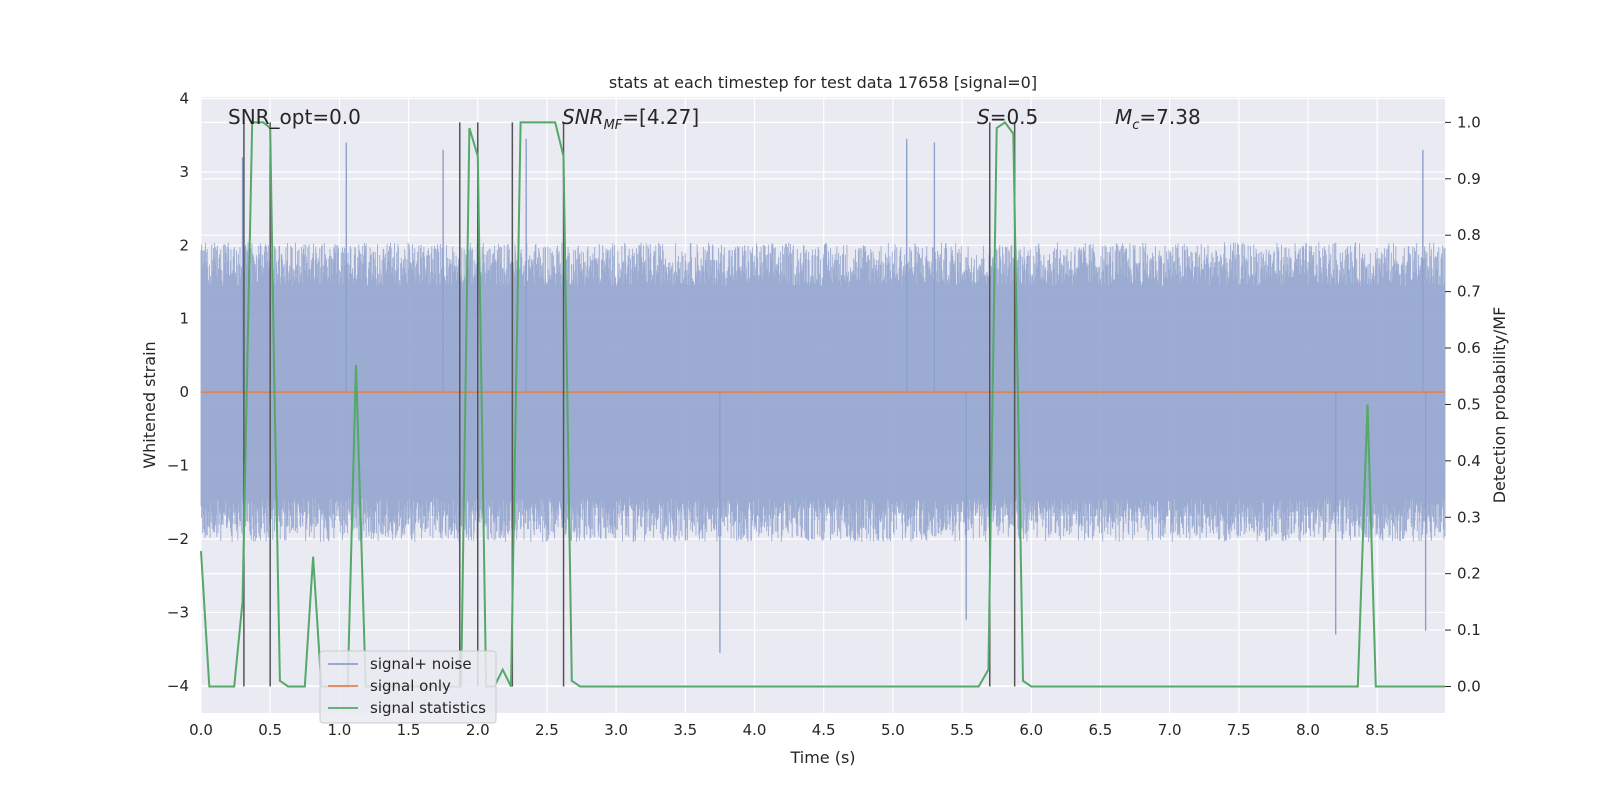 The height and width of the screenshot is (800, 1600). I want to click on y-left-tick-label-0: 4, so click(184, 98).